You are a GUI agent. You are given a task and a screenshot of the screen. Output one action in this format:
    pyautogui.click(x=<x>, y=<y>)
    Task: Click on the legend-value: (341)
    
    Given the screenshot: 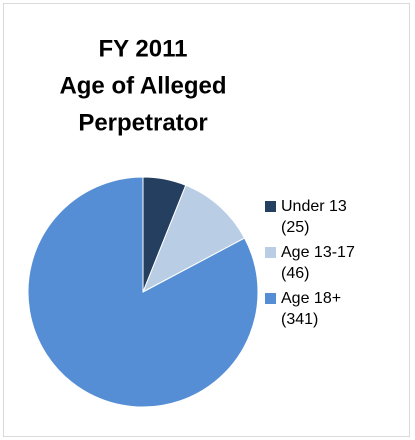 What is the action you would take?
    pyautogui.click(x=299, y=319)
    